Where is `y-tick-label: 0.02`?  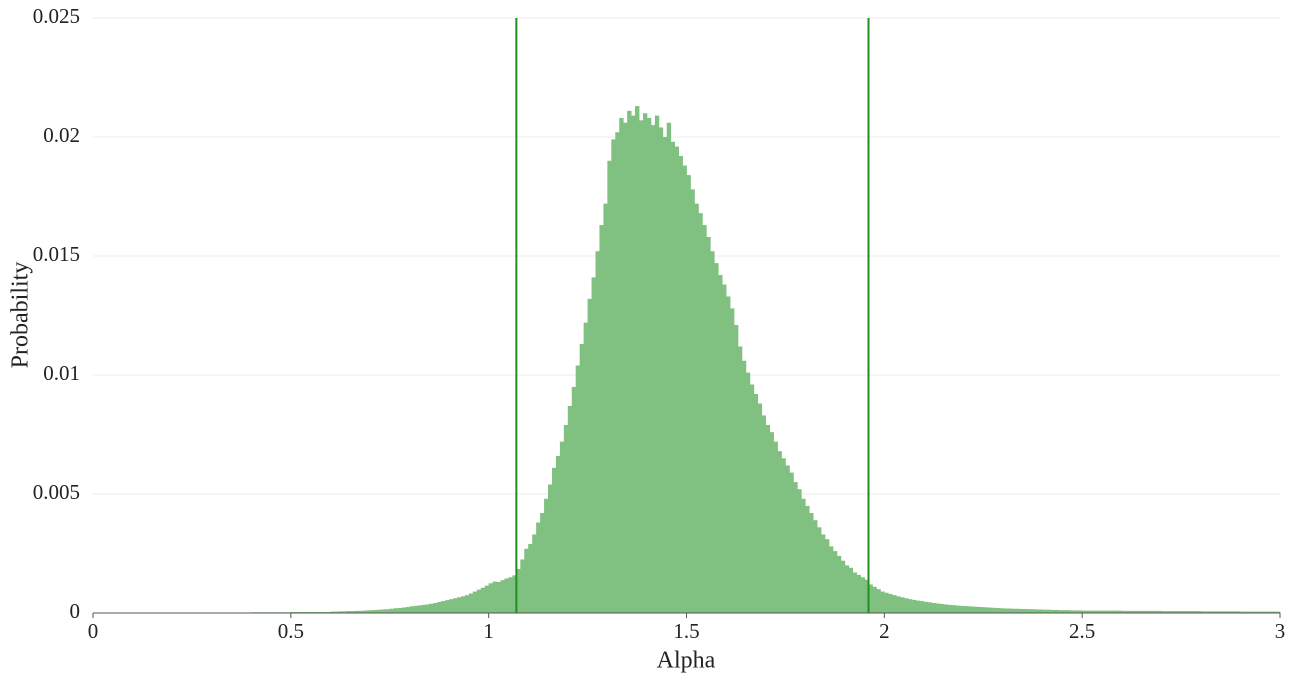 y-tick-label: 0.02 is located at coordinates (61, 135).